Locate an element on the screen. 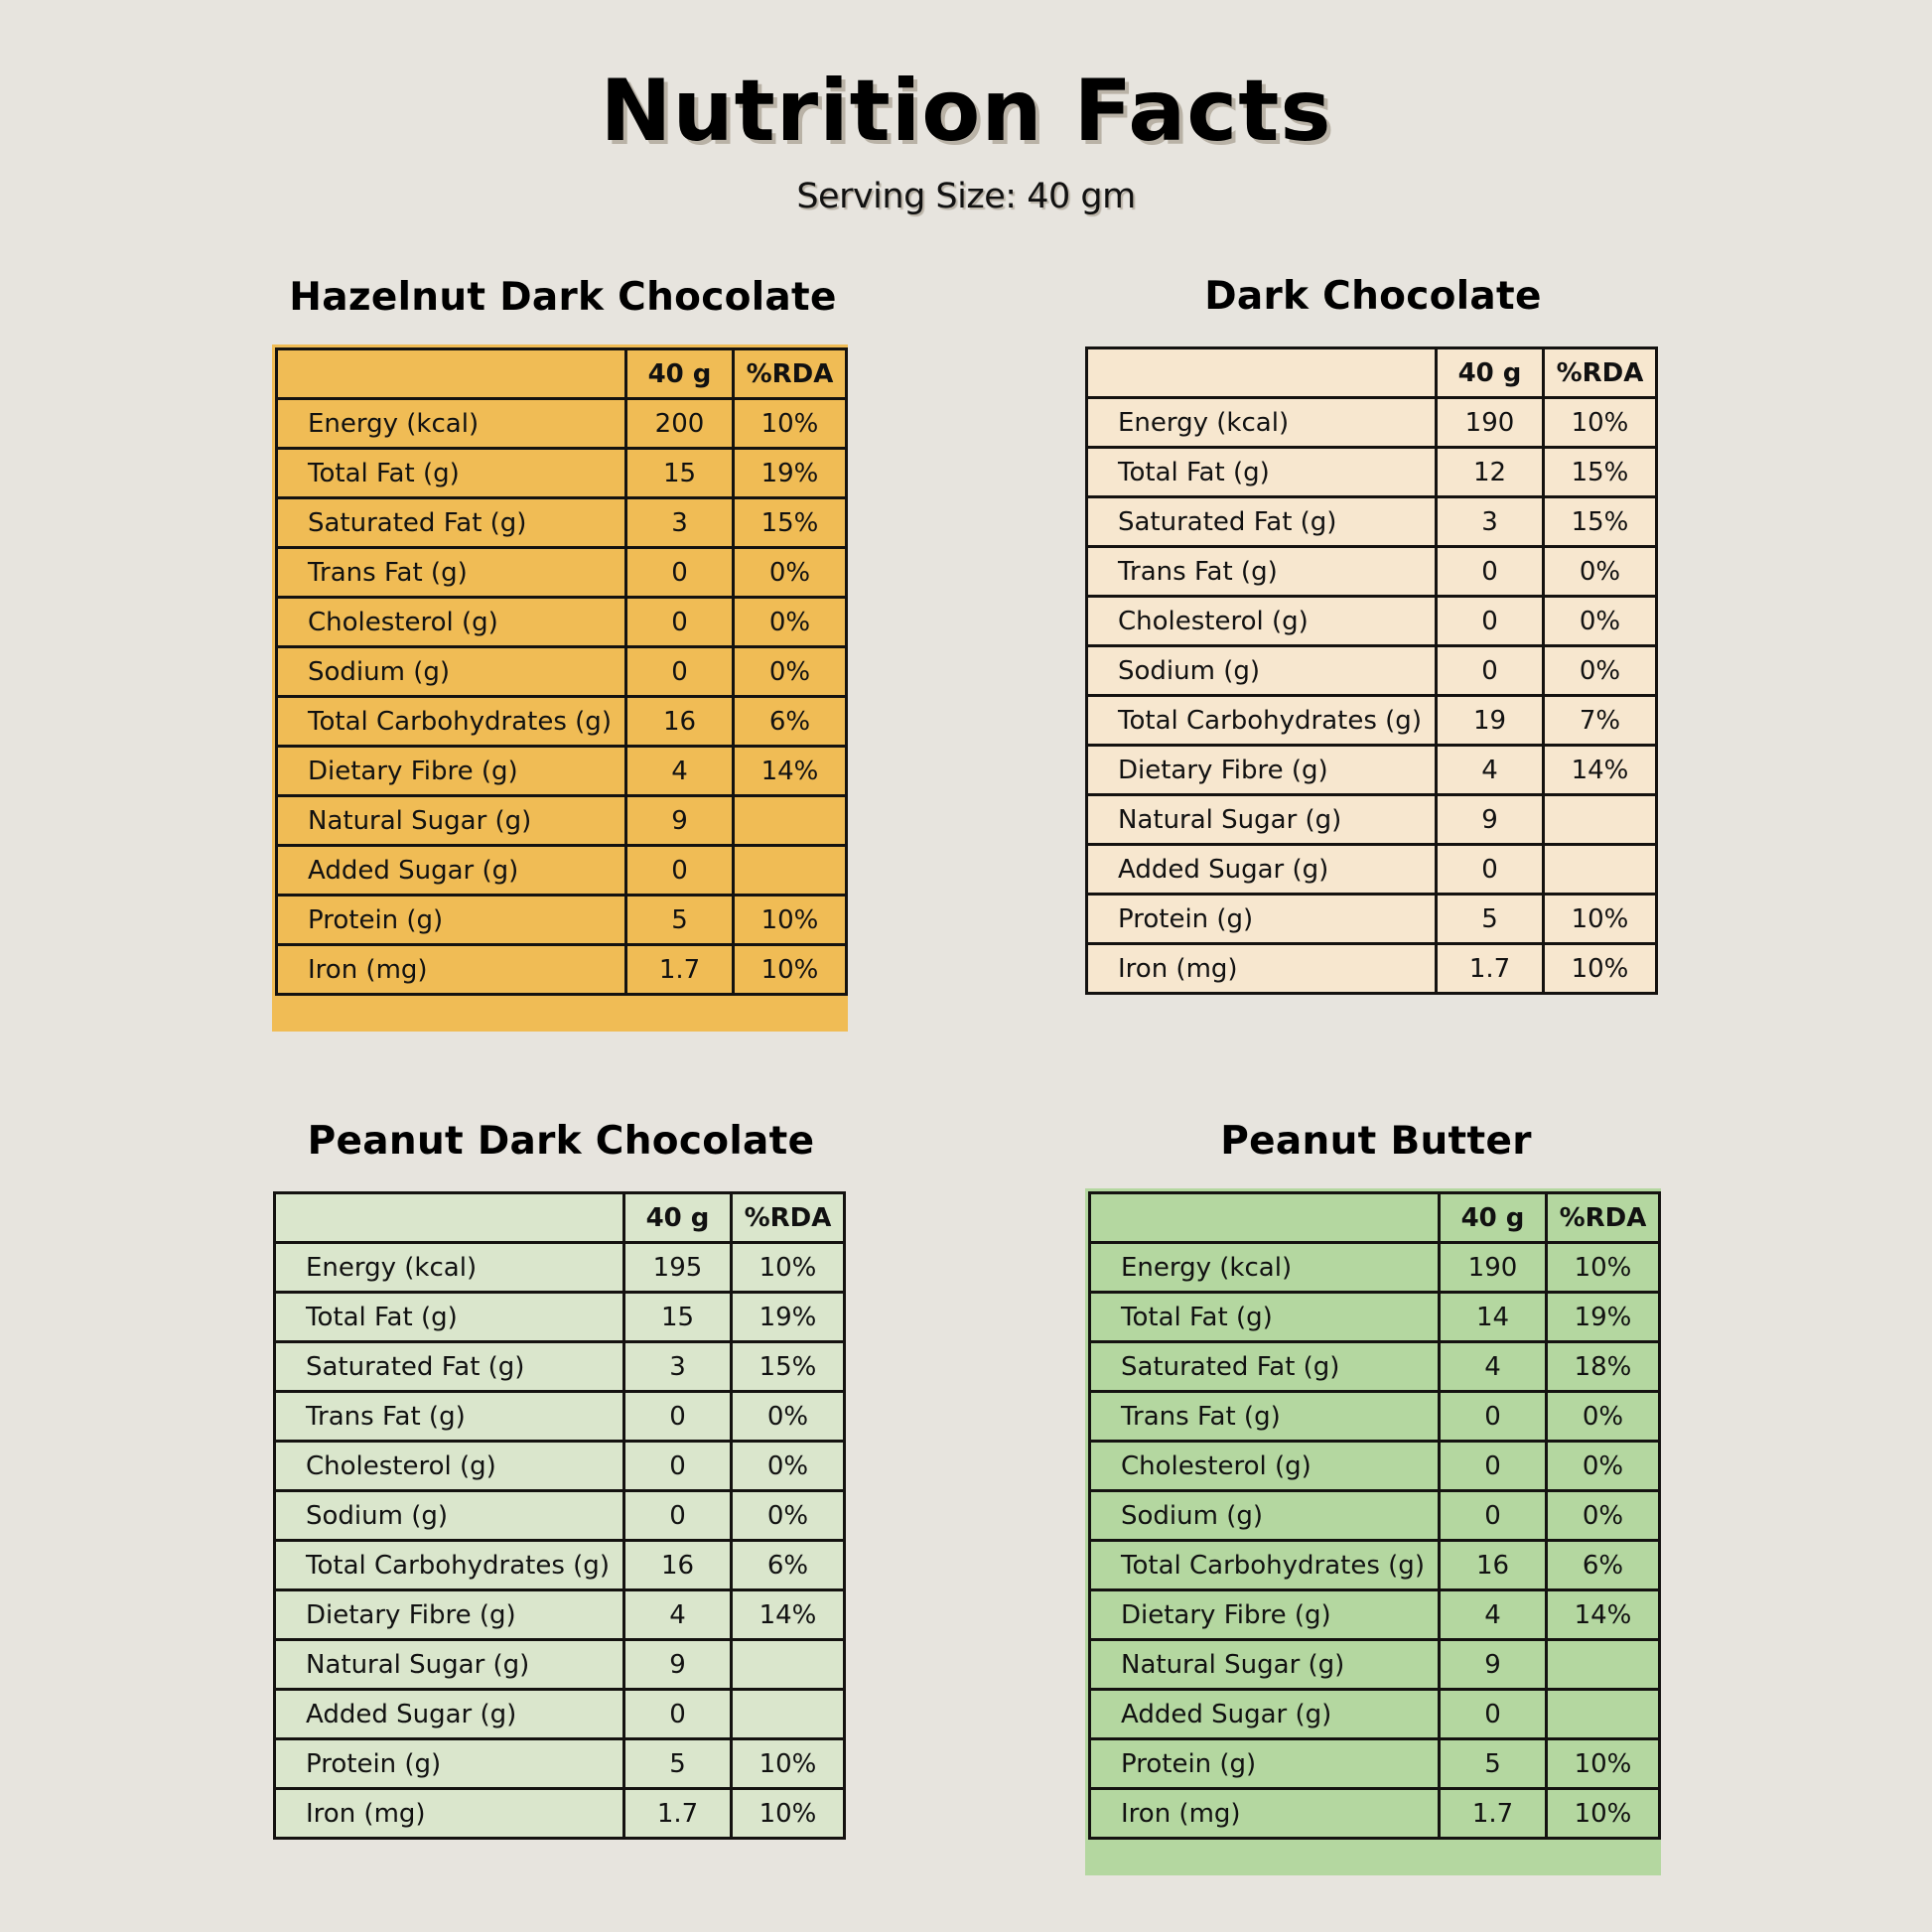  nutrient-label: Saturated Fat (g) is located at coordinates (1265, 1366).